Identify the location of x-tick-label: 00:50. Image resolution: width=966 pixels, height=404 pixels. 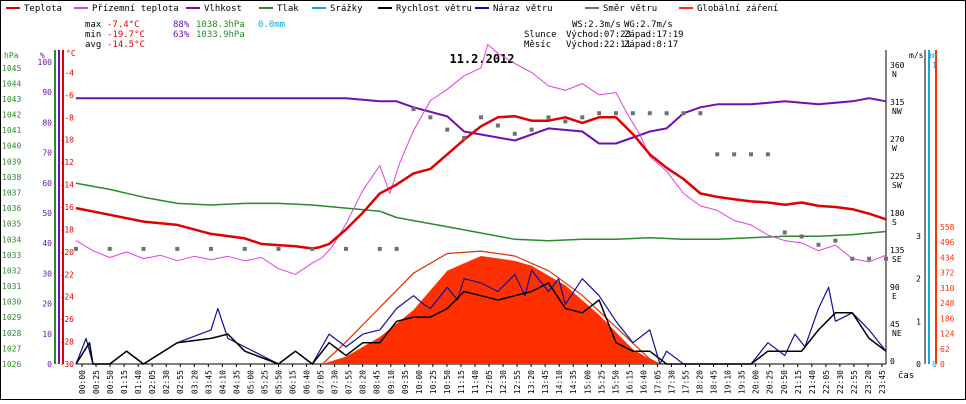
(110, 382).